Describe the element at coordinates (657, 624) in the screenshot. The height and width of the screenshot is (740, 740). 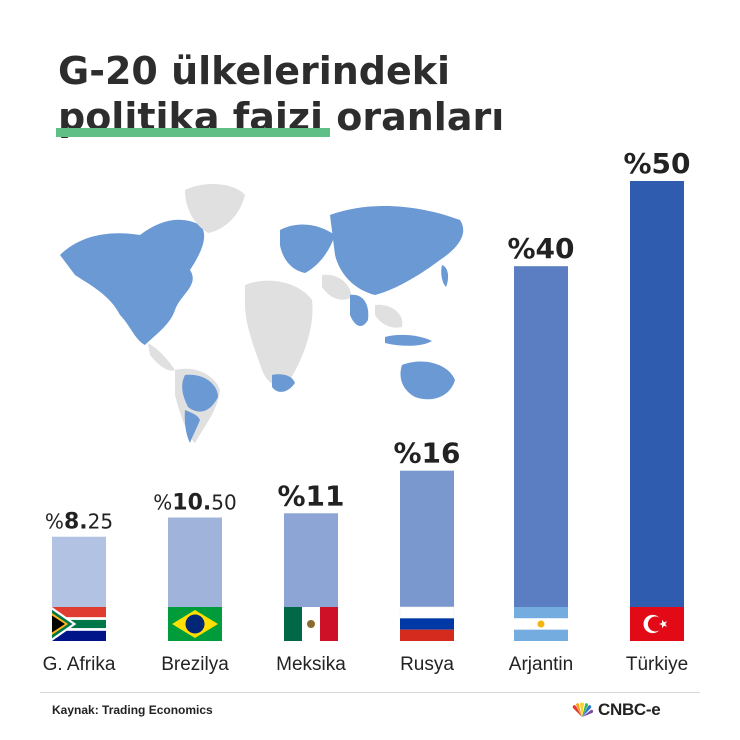
I see `turkey-flag` at that location.